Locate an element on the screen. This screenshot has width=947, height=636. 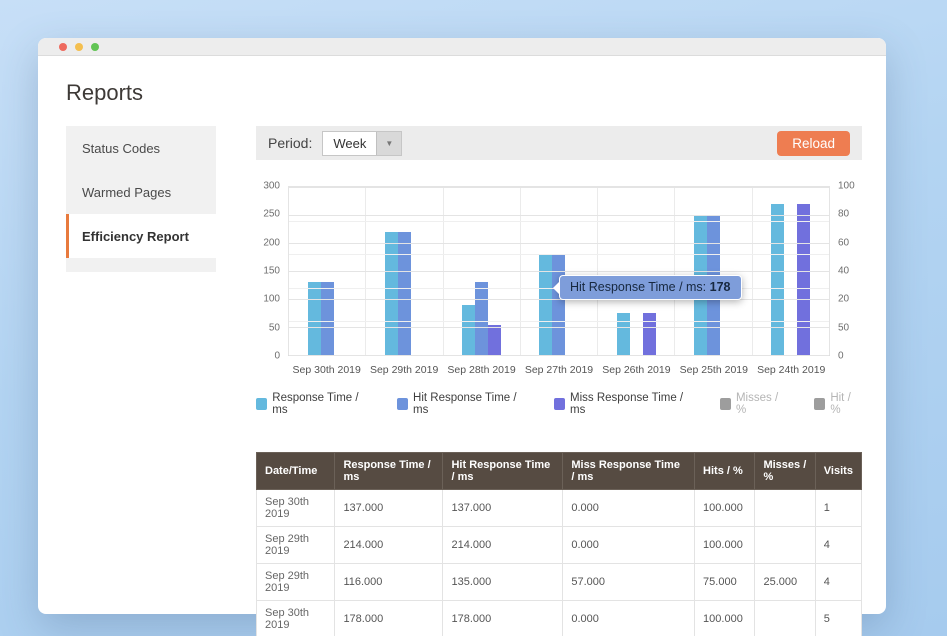
table-cell: 75.000 is located at coordinates (725, 582).